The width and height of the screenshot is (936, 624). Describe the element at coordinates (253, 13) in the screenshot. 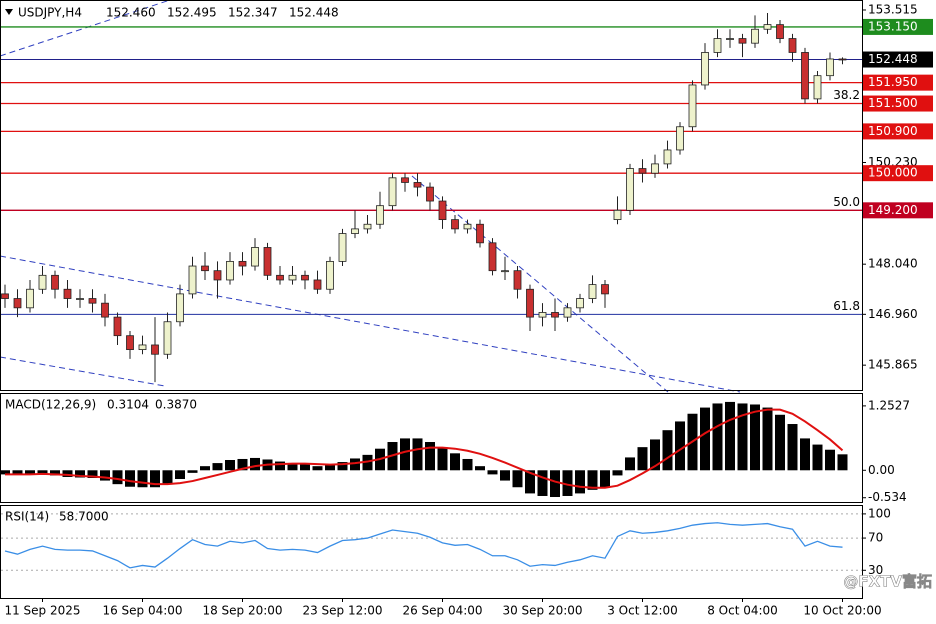

I see `ohlc-low: 152.347` at that location.